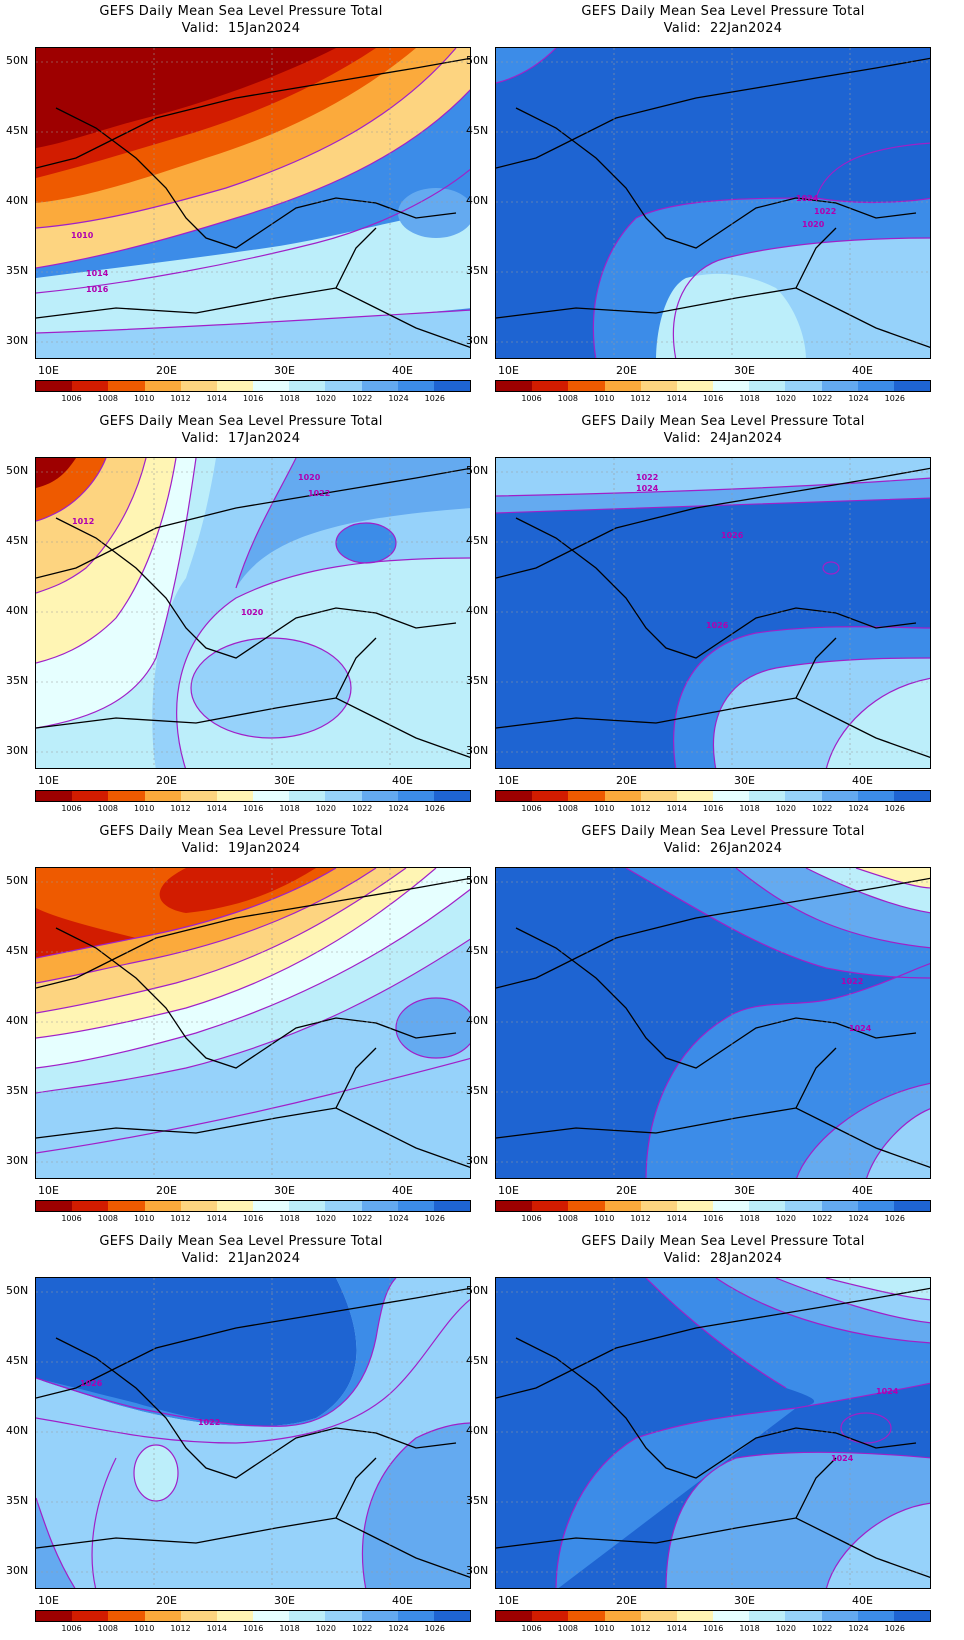 This screenshot has height=1640, width=964. What do you see at coordinates (241, 1258) in the screenshot?
I see `panel-valid-date: Valid: 21Jan2024` at bounding box center [241, 1258].